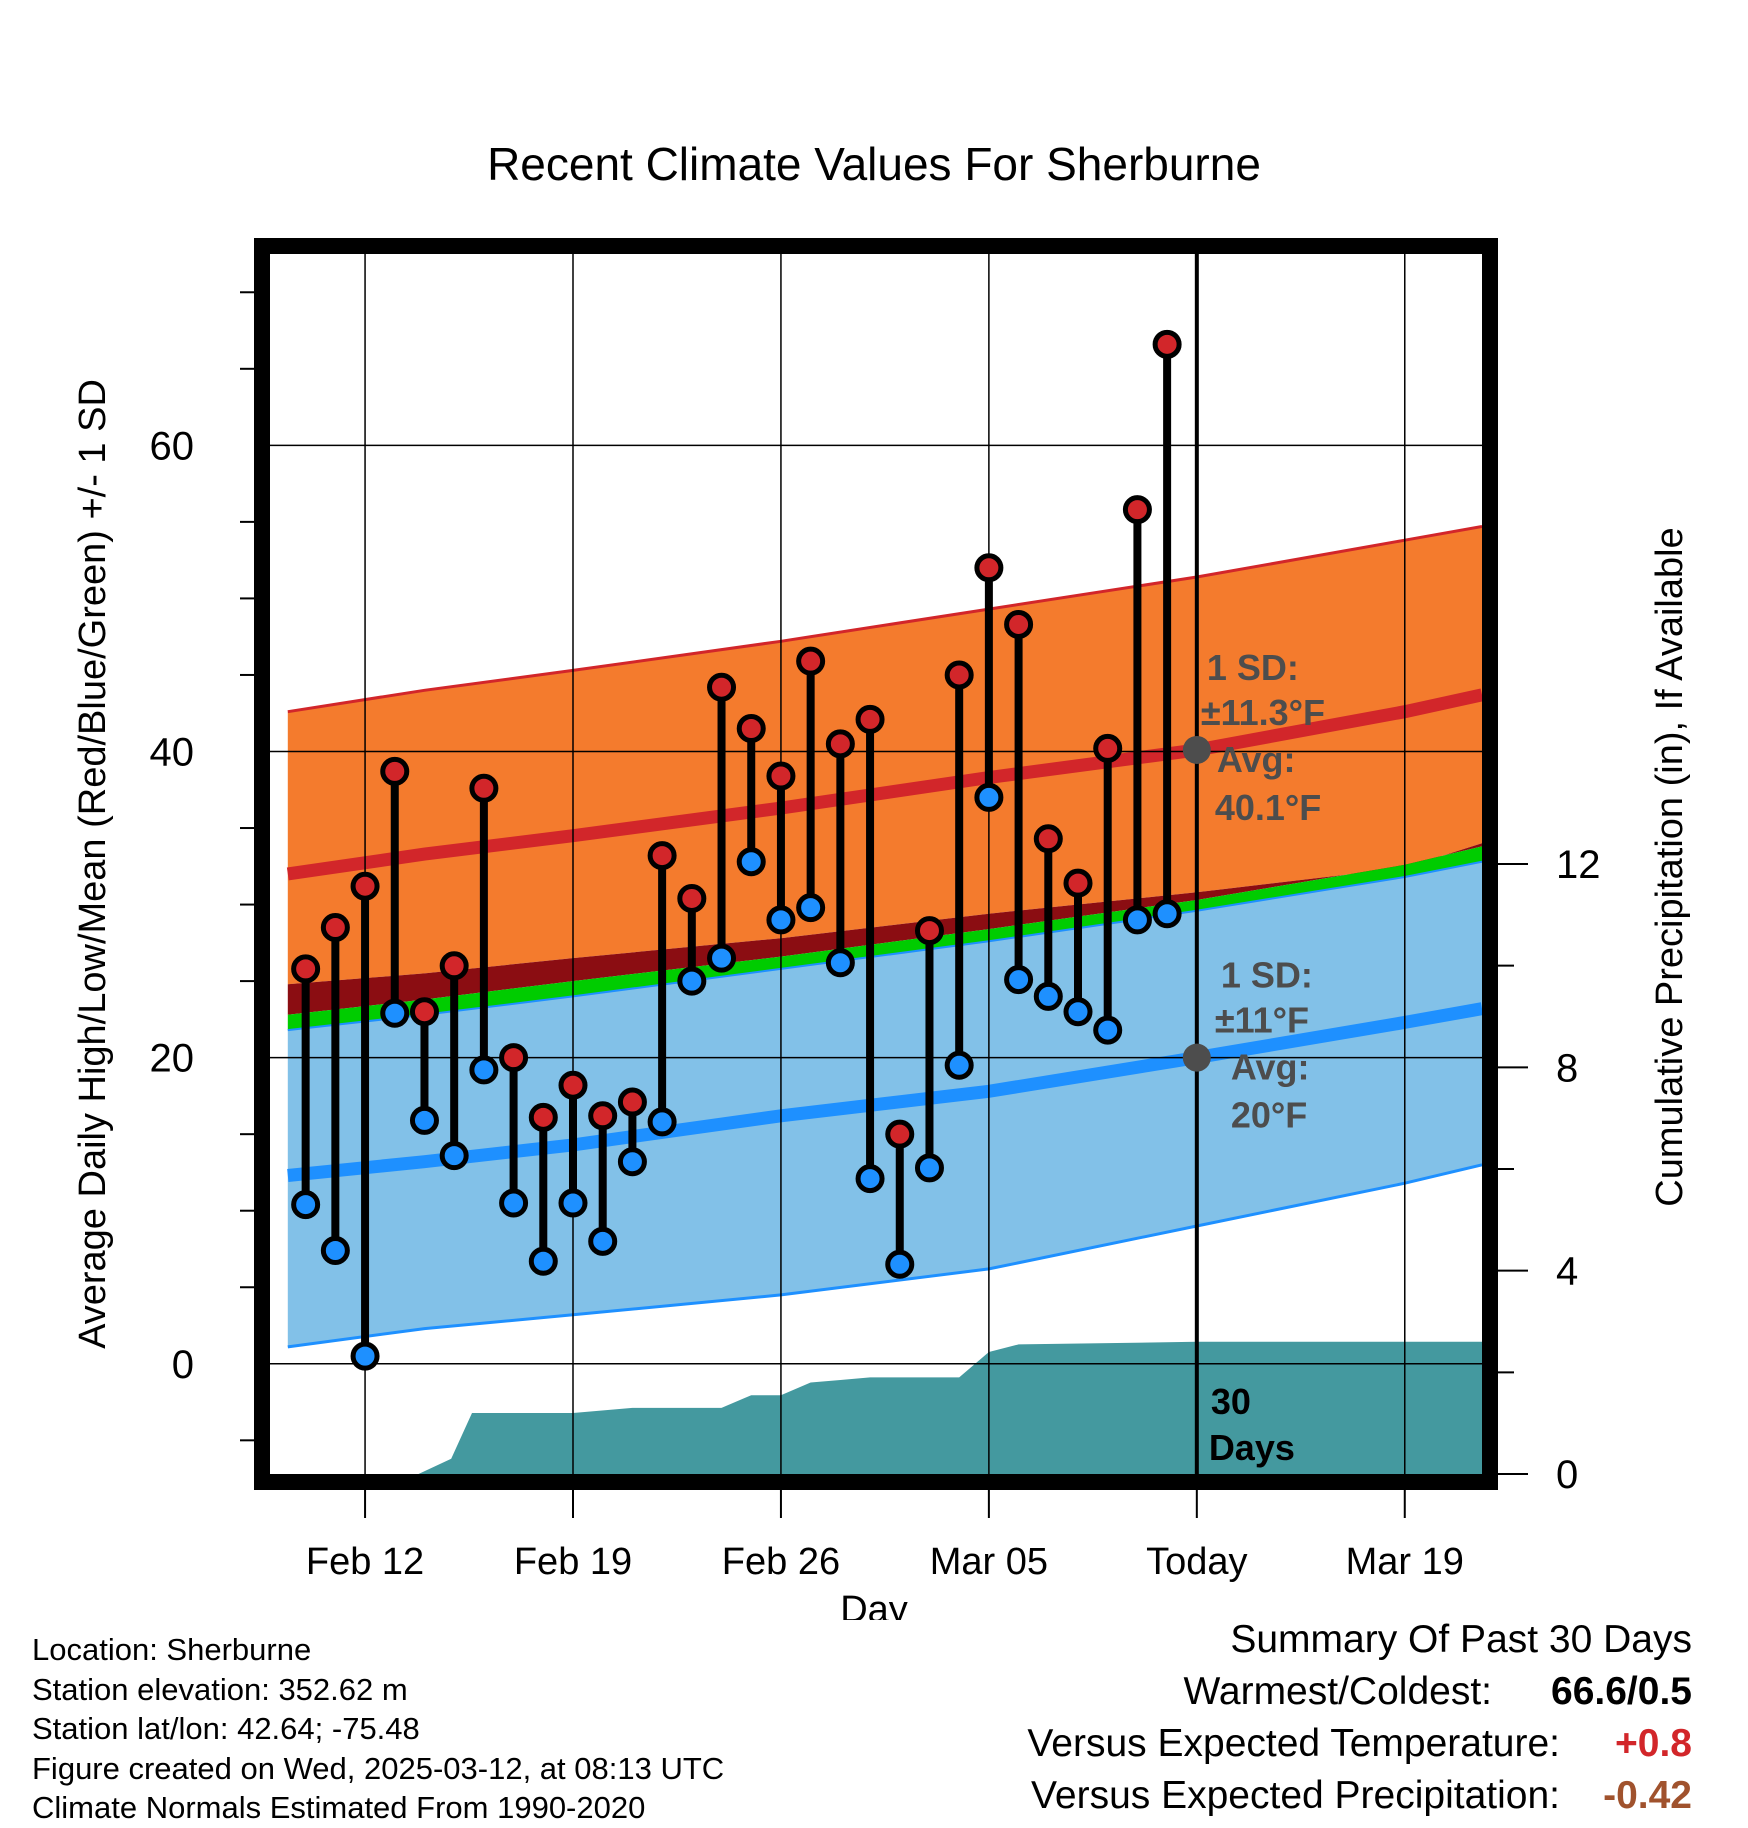  I want to click on high-low-overlap-band, so click(884, 929).